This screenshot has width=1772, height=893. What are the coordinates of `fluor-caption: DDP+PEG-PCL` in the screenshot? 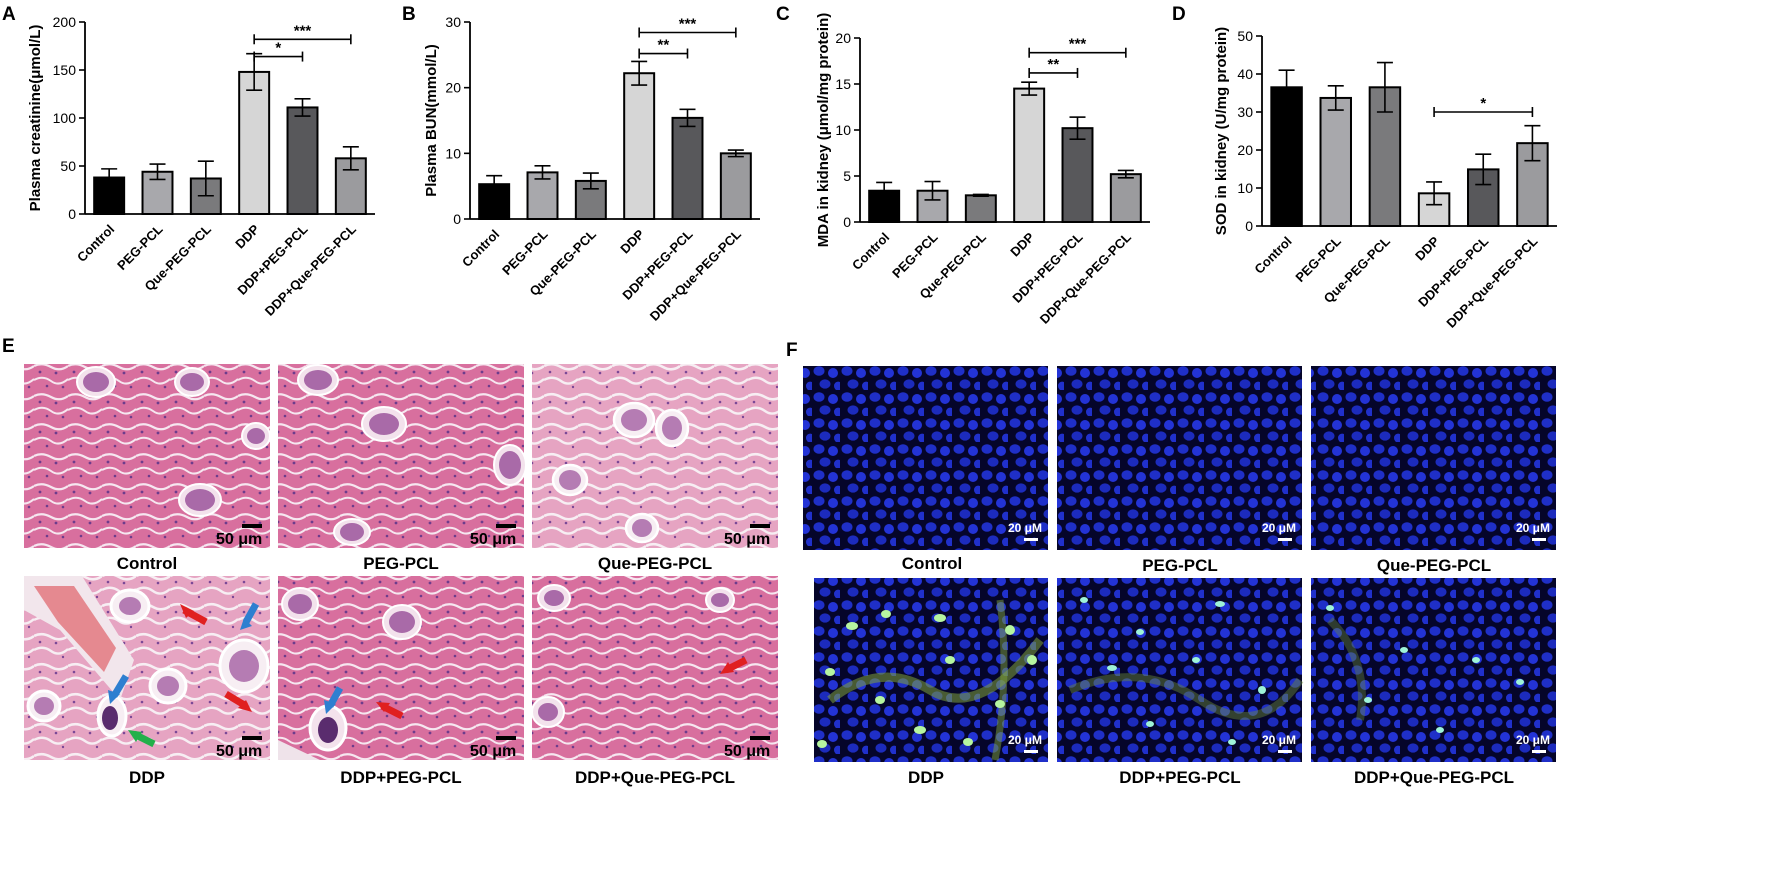 It's located at (1179, 777).